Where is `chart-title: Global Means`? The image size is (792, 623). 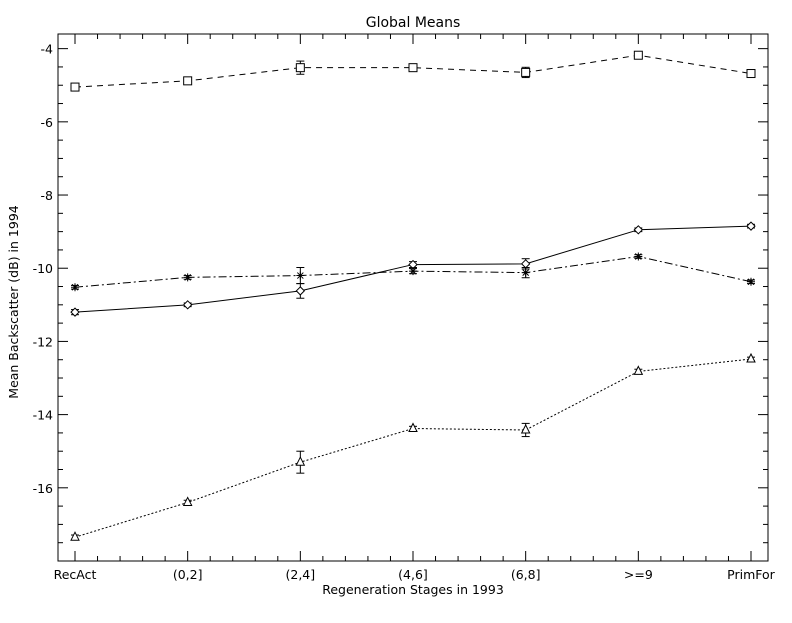
chart-title: Global Means is located at coordinates (413, 23).